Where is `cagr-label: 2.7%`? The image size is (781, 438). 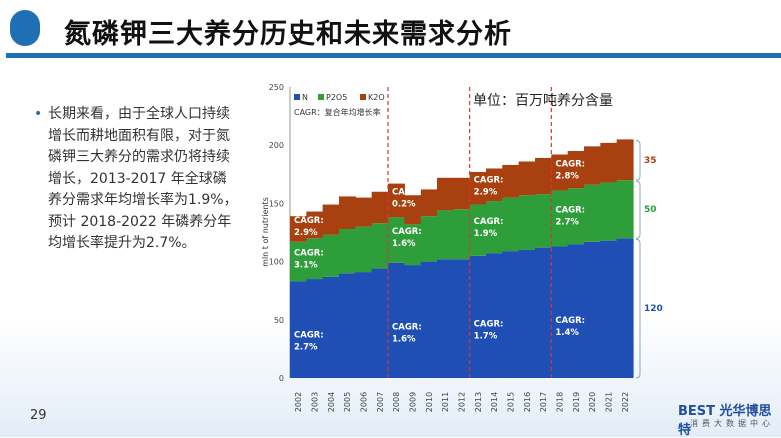
cagr-label: 2.7% is located at coordinates (567, 223).